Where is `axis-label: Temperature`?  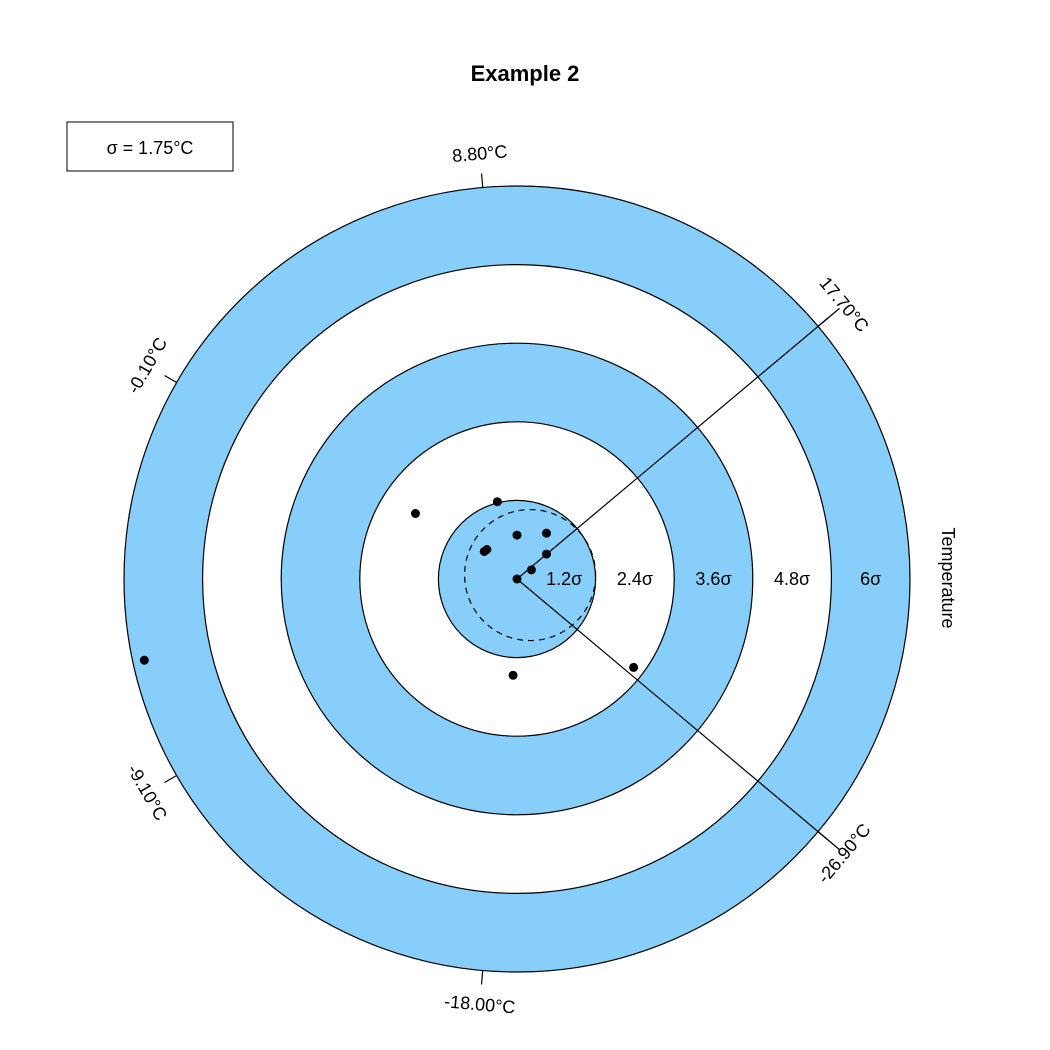
axis-label: Temperature is located at coordinates (948, 577).